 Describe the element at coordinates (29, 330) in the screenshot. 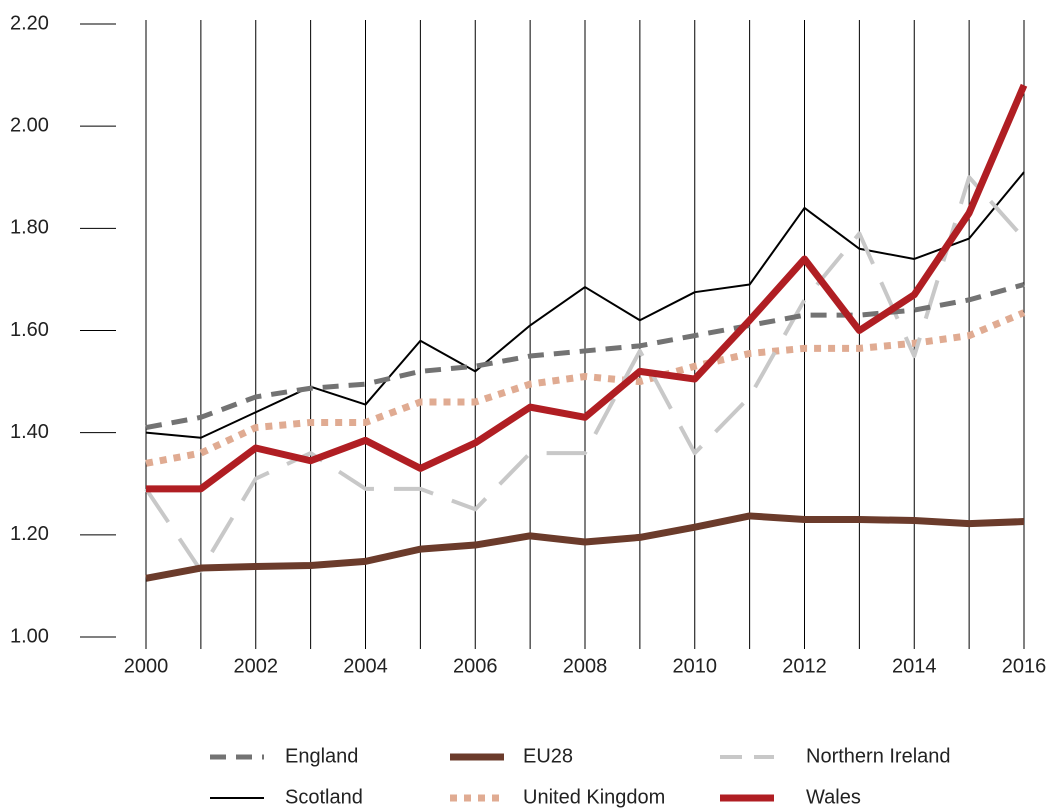

I see `y-tick-label: 1.60` at that location.